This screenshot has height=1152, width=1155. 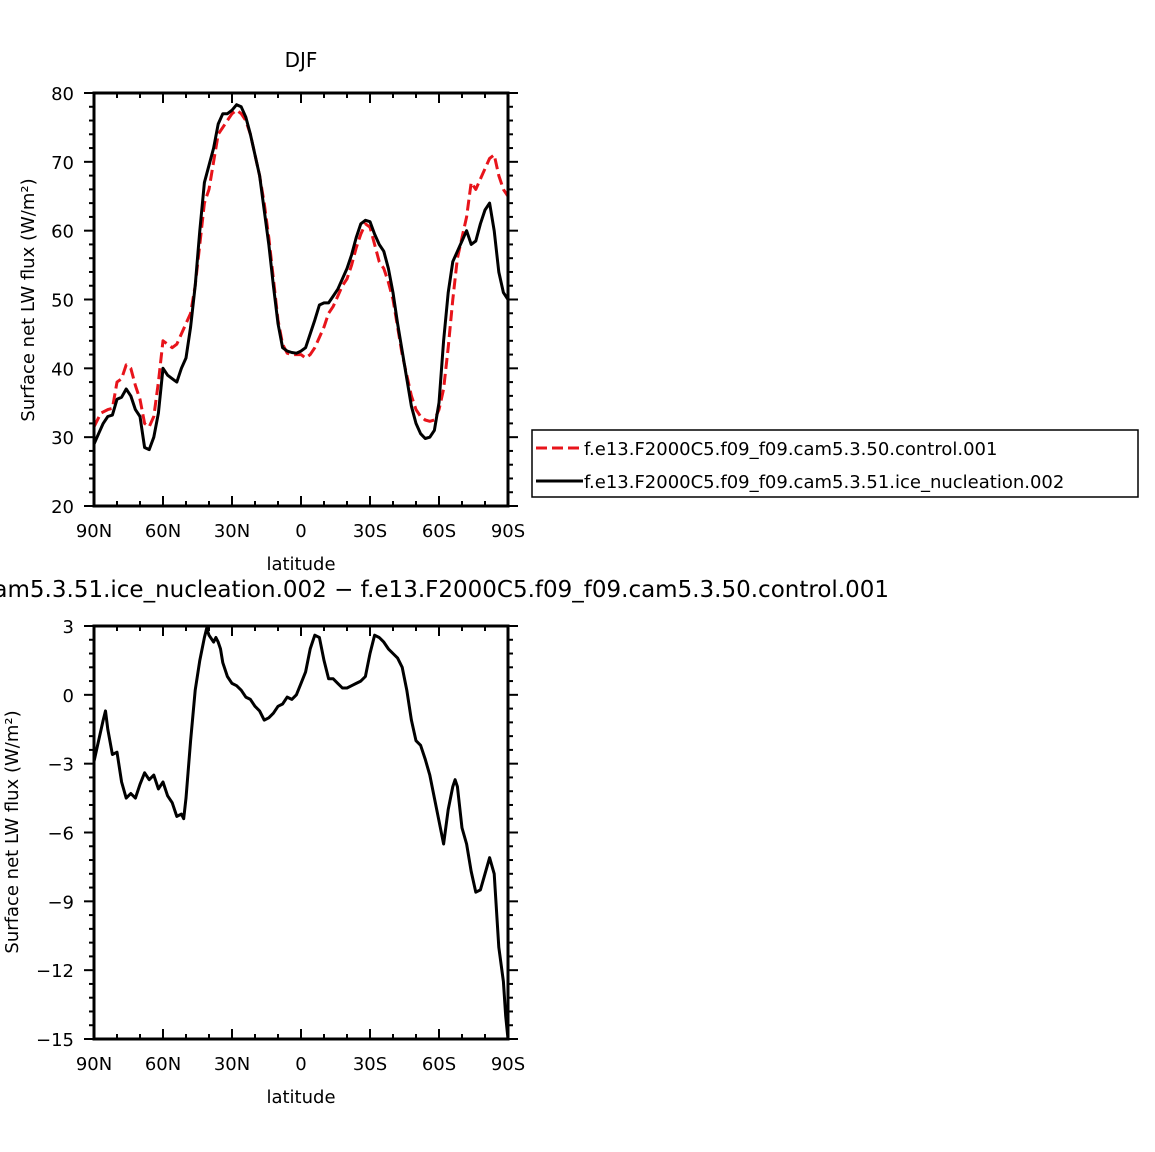 I want to click on top-chart-x-tick-label: 30N, so click(x=232, y=531).